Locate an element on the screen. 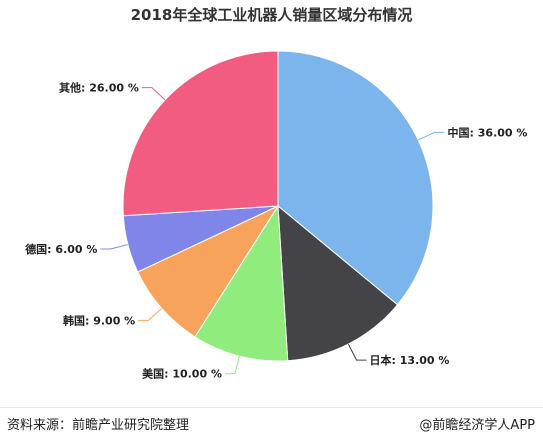 The width and height of the screenshot is (543, 440). slice-label-0: 中国: 36.00 % is located at coordinates (488, 132).